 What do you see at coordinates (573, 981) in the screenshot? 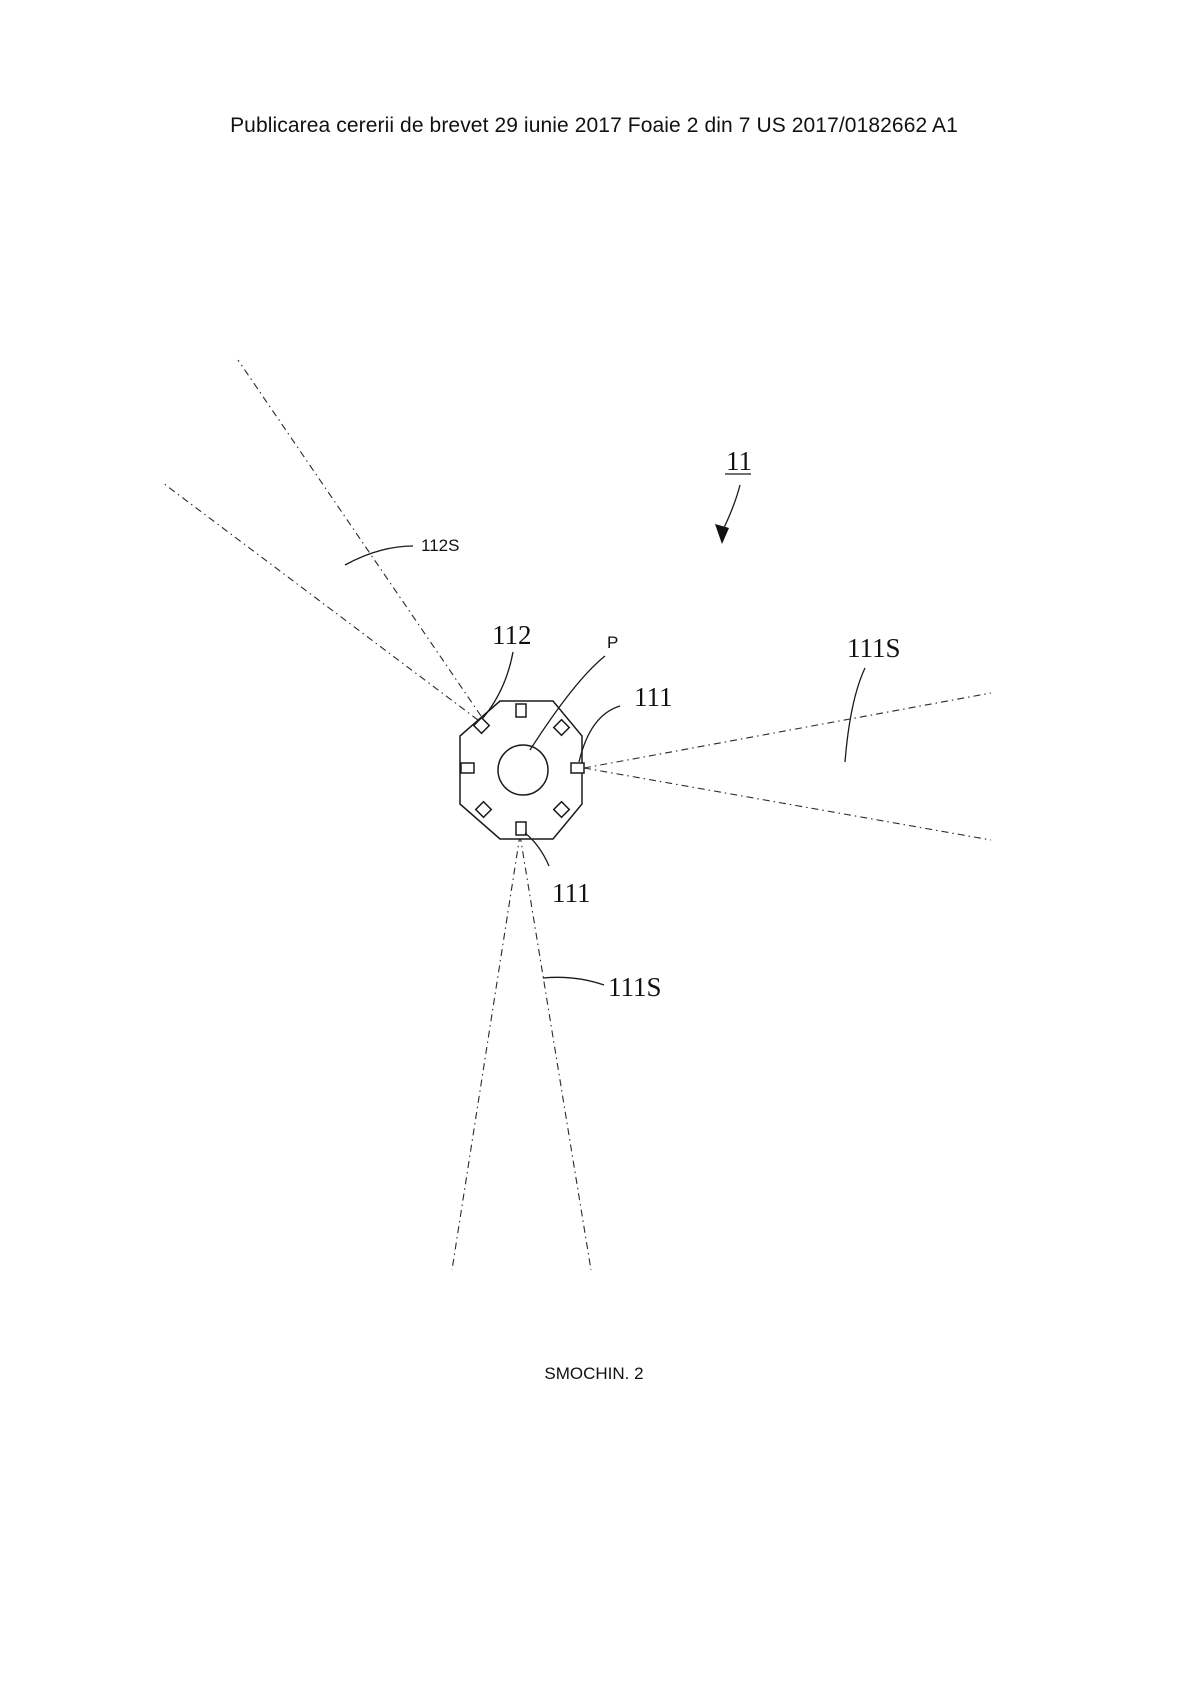
I see `leader-111S-bottom` at bounding box center [573, 981].